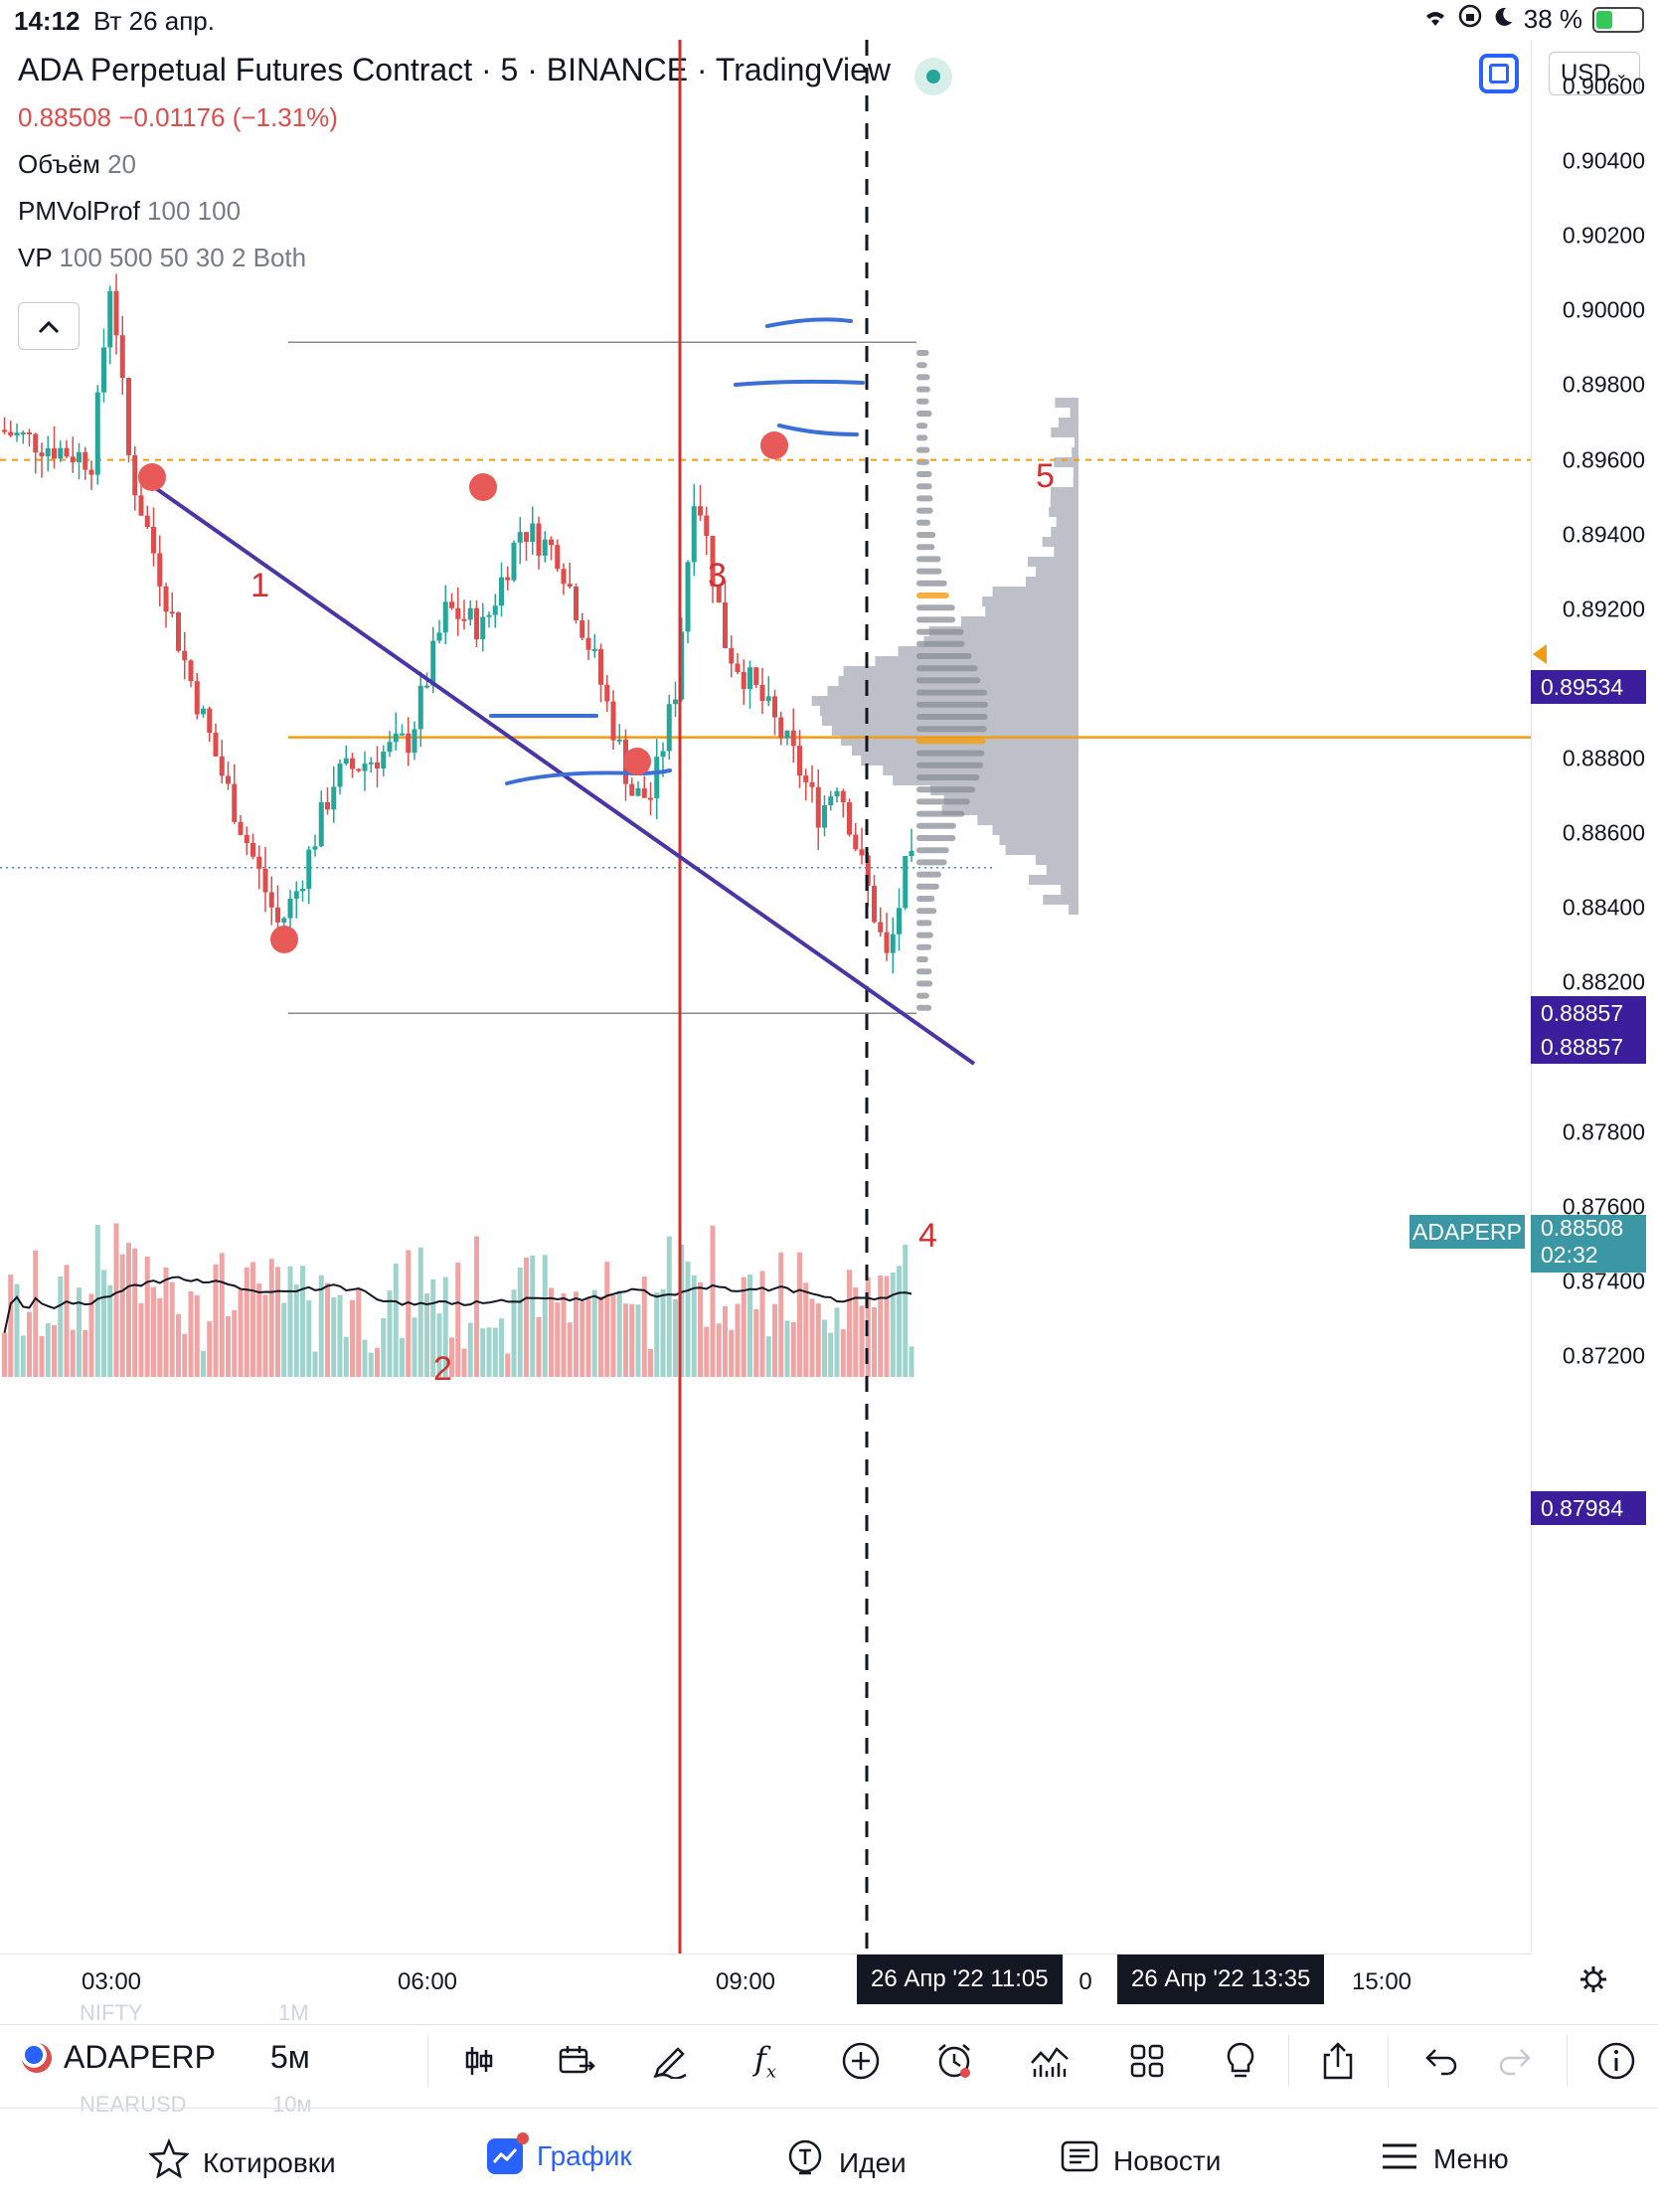 This screenshot has width=1658, height=2212. I want to click on indicator-vp: VP 100 500 50 30 2 Both, so click(455, 258).